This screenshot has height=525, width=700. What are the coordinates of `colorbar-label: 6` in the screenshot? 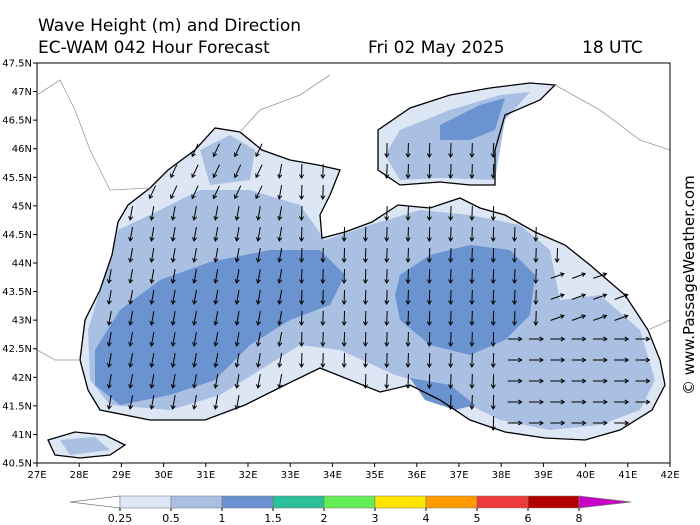 It's located at (528, 518).